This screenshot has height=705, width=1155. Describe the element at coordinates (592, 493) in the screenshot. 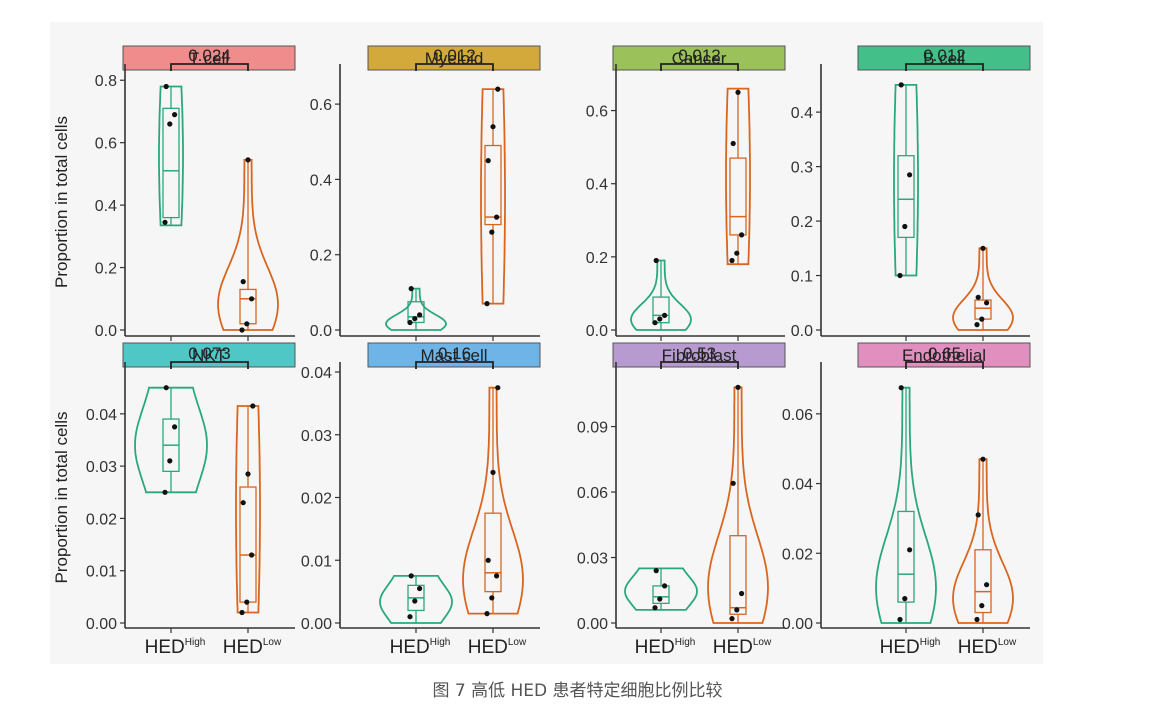

I see `y-tick-label: 0.06` at that location.